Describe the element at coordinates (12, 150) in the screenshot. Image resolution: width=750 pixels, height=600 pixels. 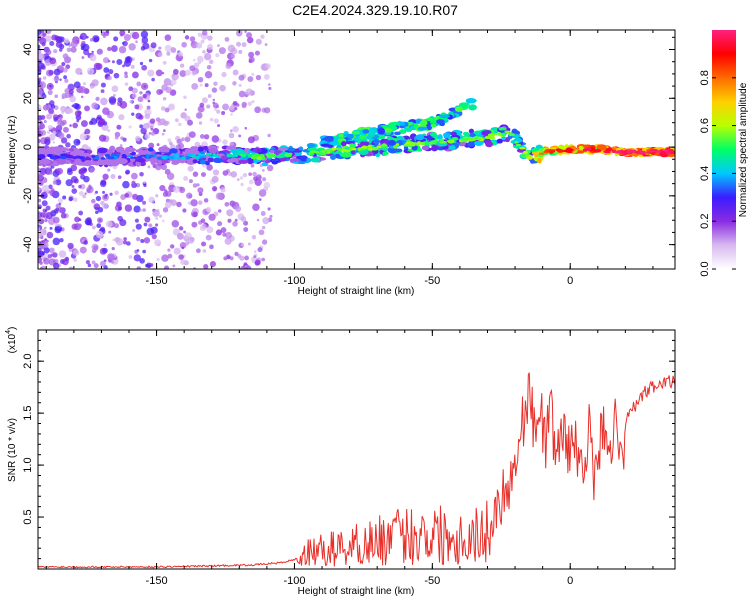
I see `spectrogram-y-axis-label: Frequency (Hz)` at that location.